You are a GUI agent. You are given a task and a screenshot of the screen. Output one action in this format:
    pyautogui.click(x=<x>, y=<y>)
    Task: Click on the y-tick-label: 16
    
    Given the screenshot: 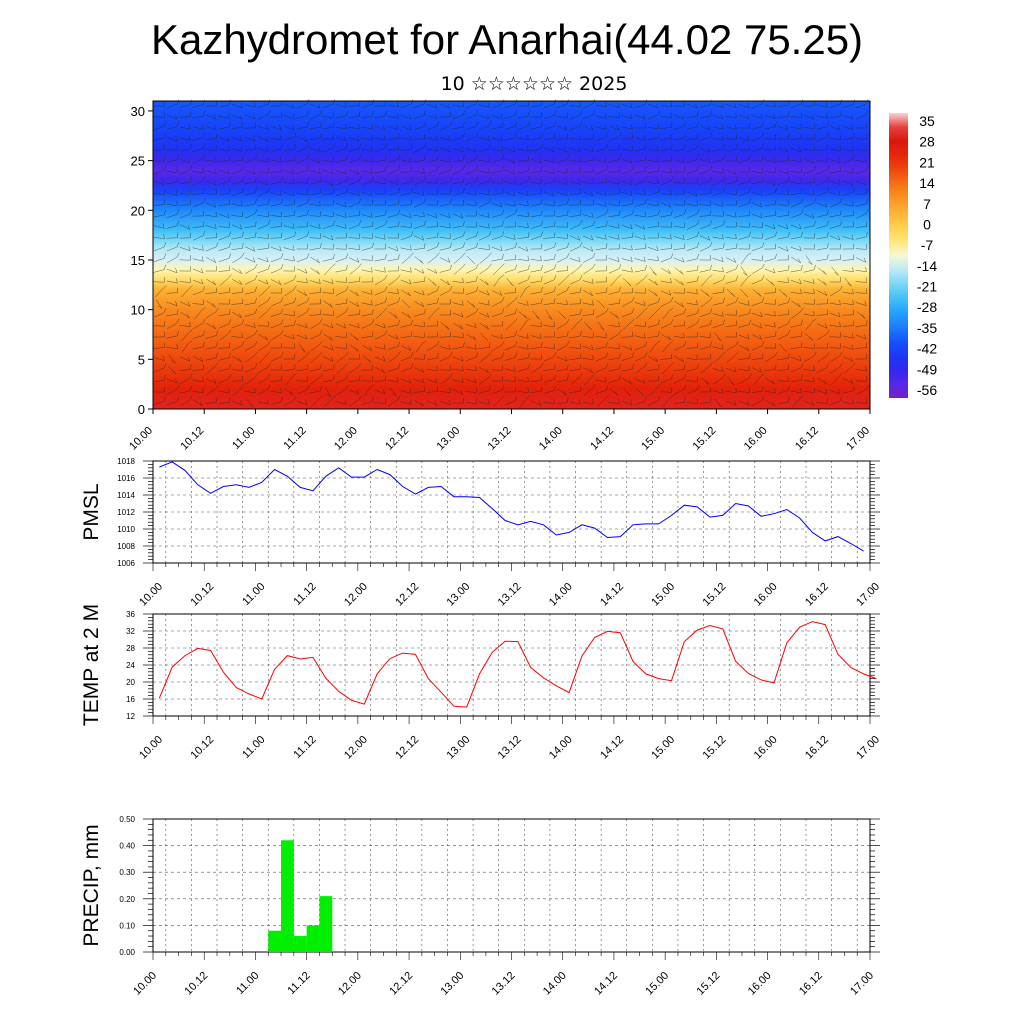 What is the action you would take?
    pyautogui.click(x=130, y=699)
    